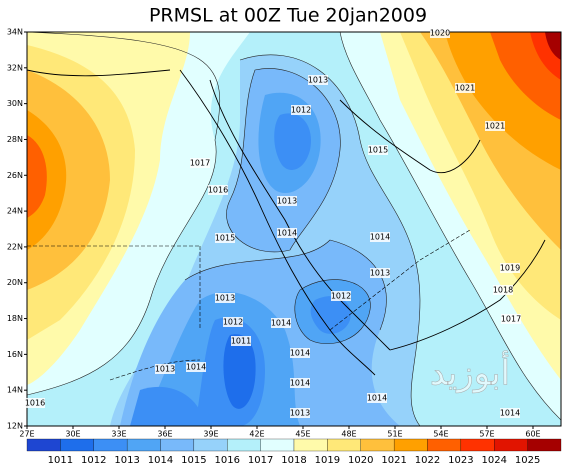 The image size is (577, 468). Describe the element at coordinates (15, 139) in the screenshot. I see `lat-tick-label: 28N` at that location.